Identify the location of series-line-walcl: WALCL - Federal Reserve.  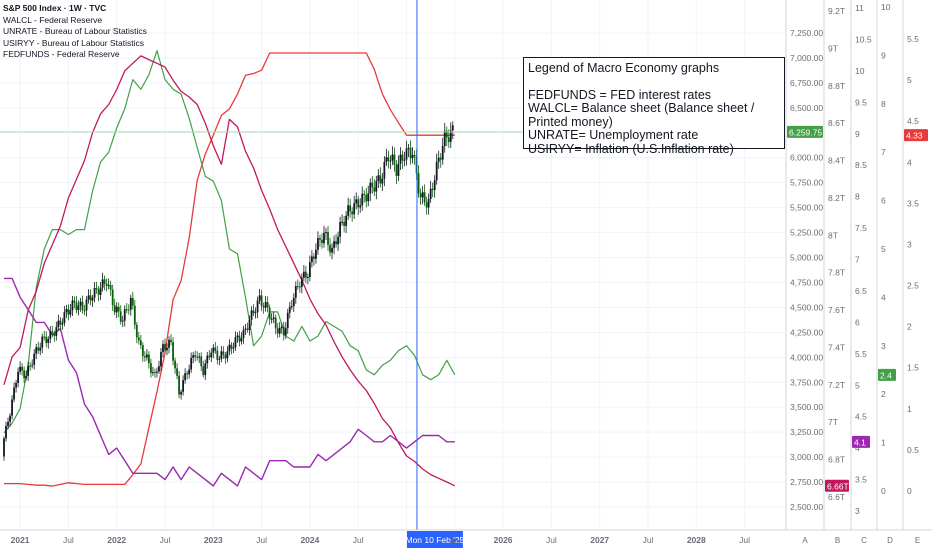
(53, 19).